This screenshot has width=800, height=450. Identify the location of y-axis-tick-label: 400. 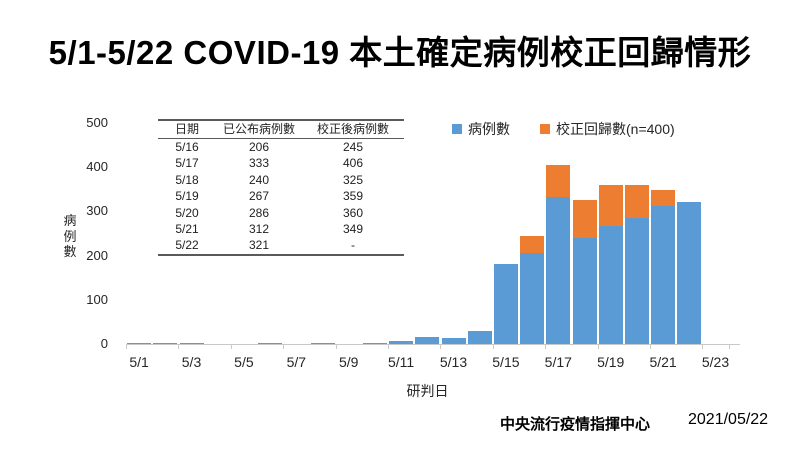
(97, 167).